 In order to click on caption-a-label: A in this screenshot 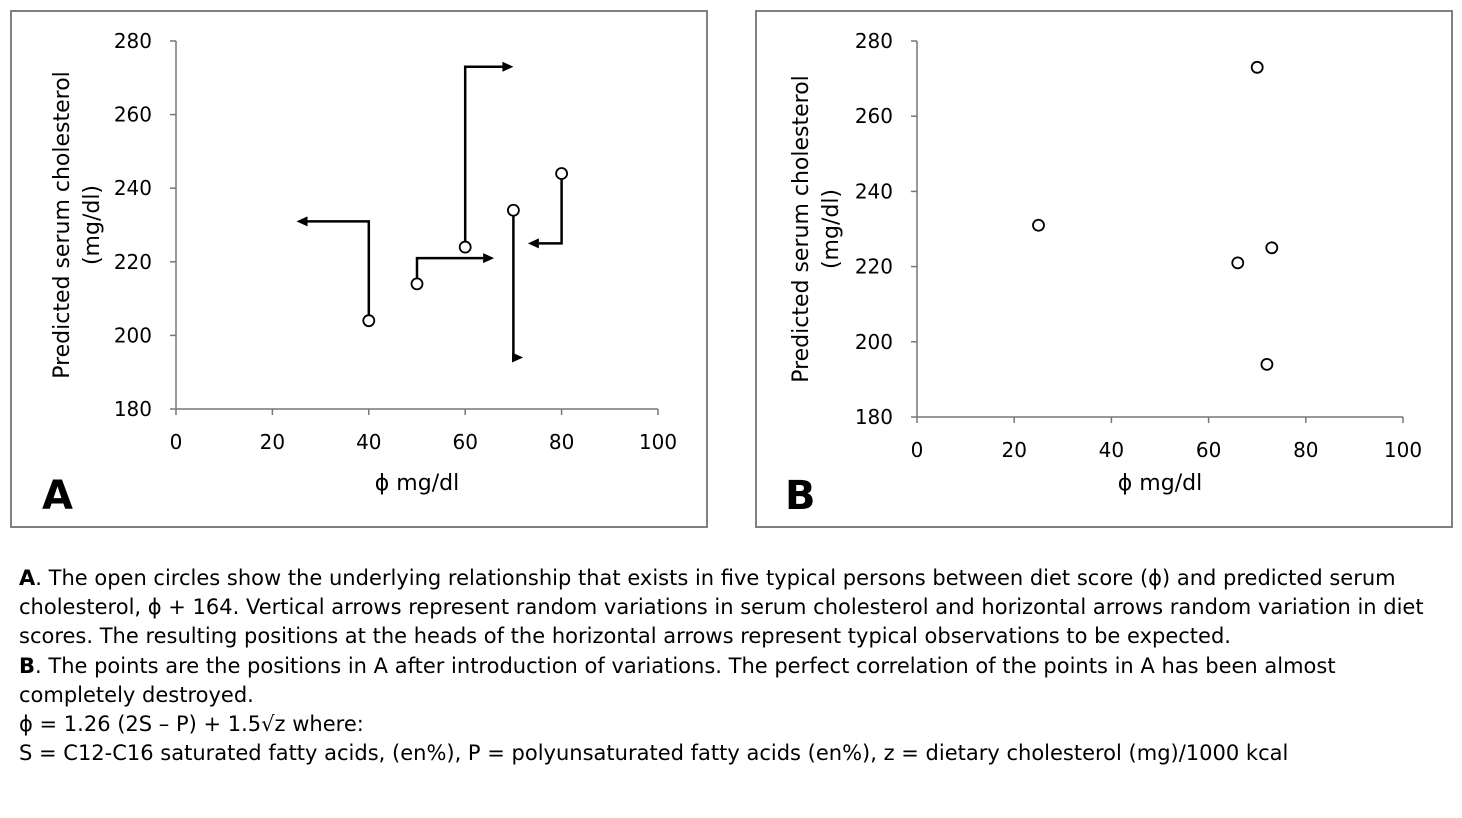, I will do `click(27, 578)`.